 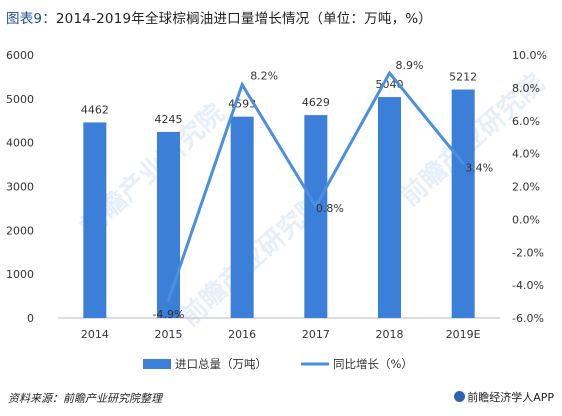 What do you see at coordinates (20, 274) in the screenshot?
I see `y-left-tick-label: 1000` at bounding box center [20, 274].